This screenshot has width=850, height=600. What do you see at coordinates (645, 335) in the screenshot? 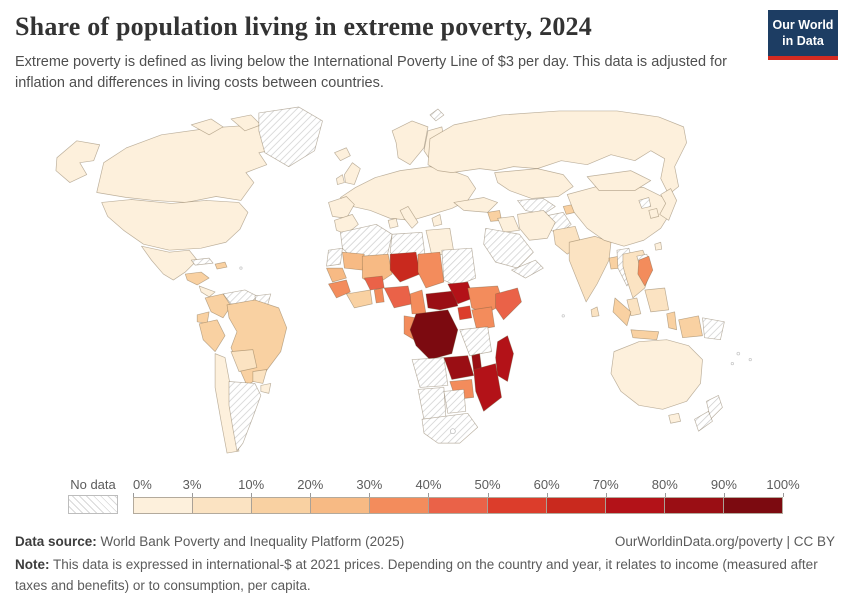
I see `region-java` at bounding box center [645, 335].